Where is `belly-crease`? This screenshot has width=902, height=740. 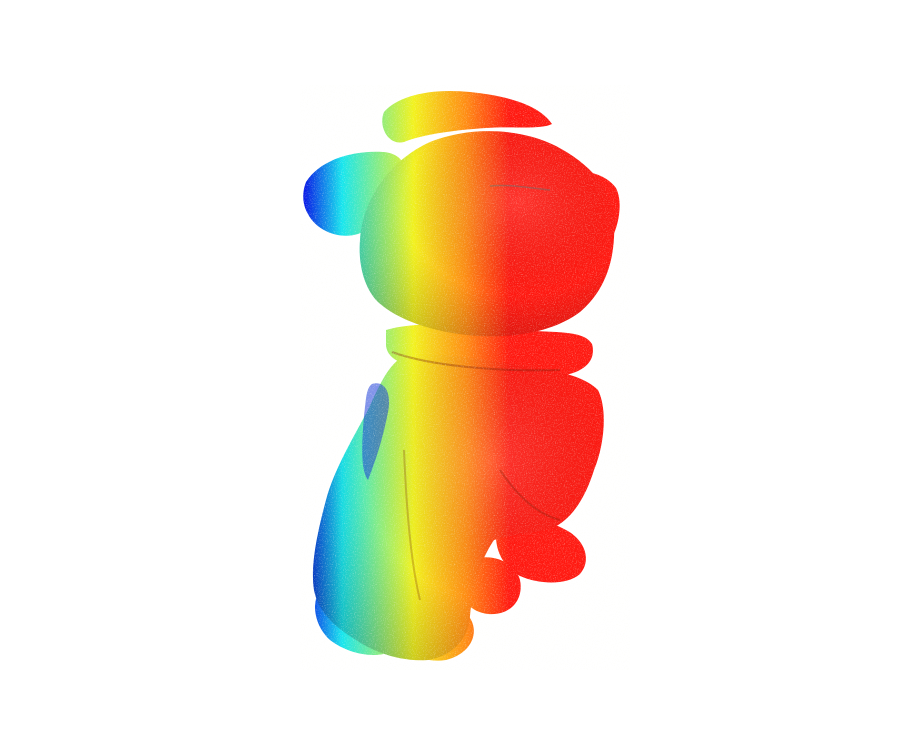
belly-crease is located at coordinates (530, 495).